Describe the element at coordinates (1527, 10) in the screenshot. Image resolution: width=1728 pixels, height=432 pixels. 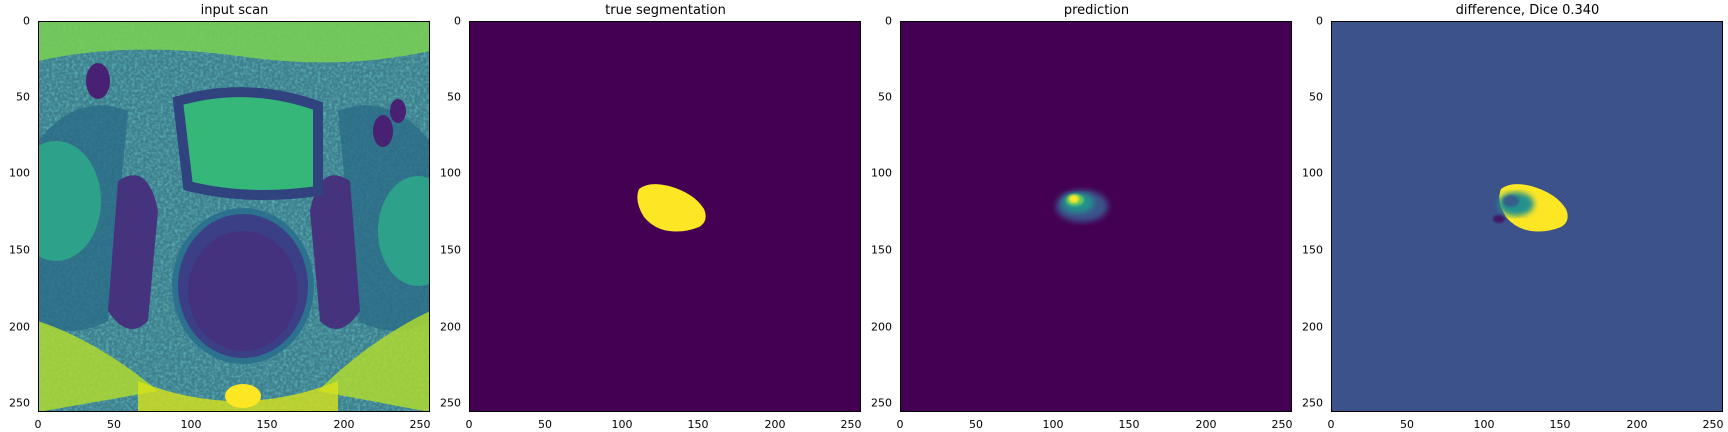
I see `panel-title: difference, Dice 0.340` at that location.